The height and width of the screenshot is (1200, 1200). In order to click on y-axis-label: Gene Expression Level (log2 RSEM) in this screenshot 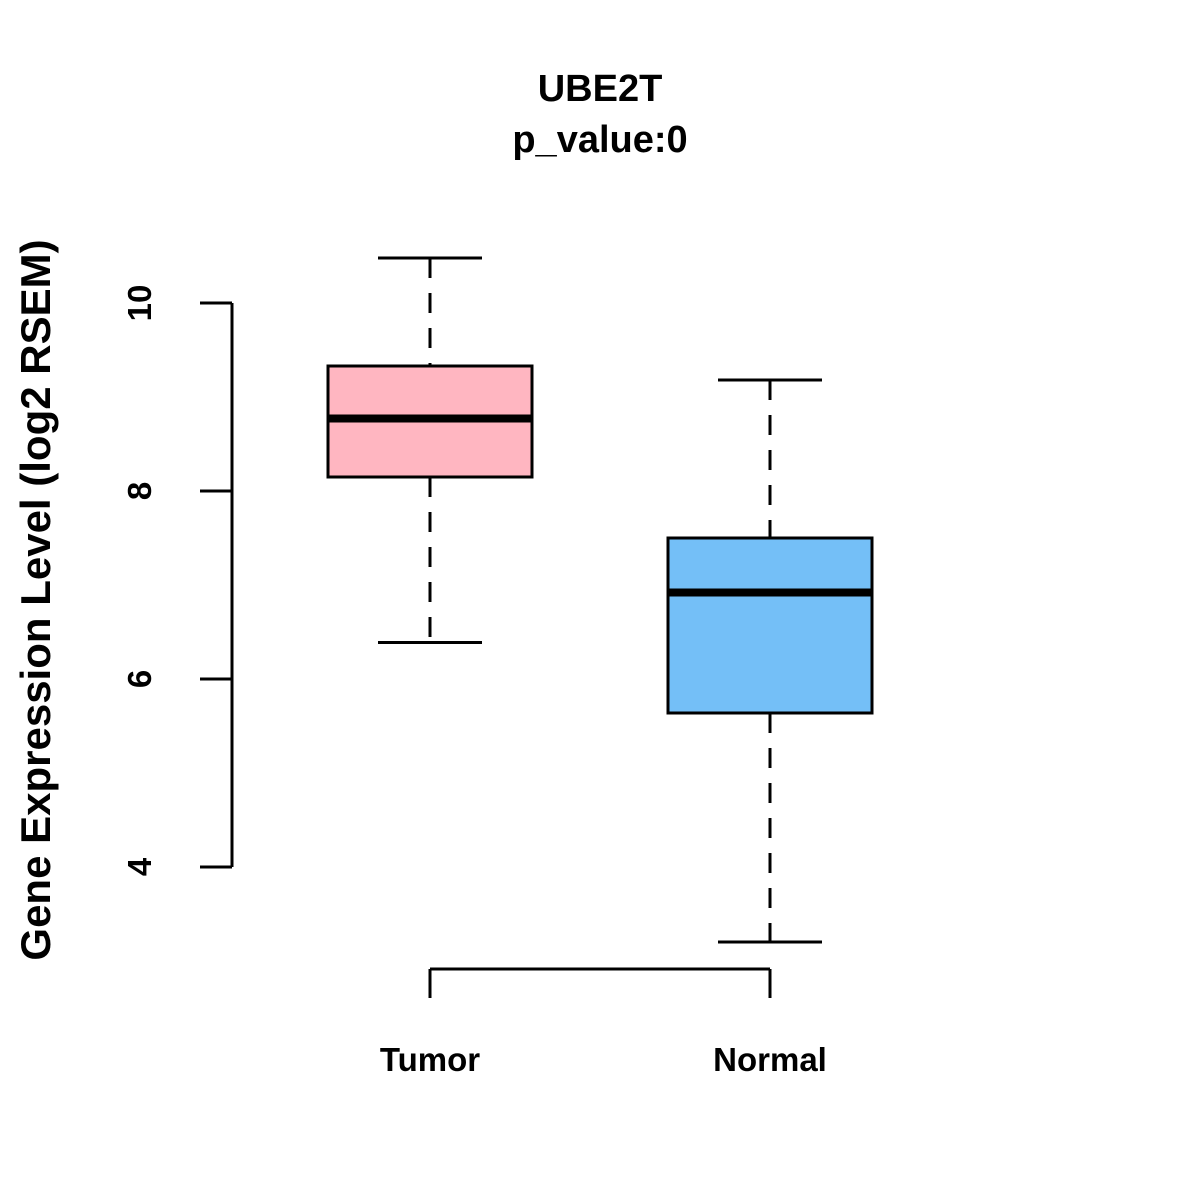, I will do `click(35, 600)`.